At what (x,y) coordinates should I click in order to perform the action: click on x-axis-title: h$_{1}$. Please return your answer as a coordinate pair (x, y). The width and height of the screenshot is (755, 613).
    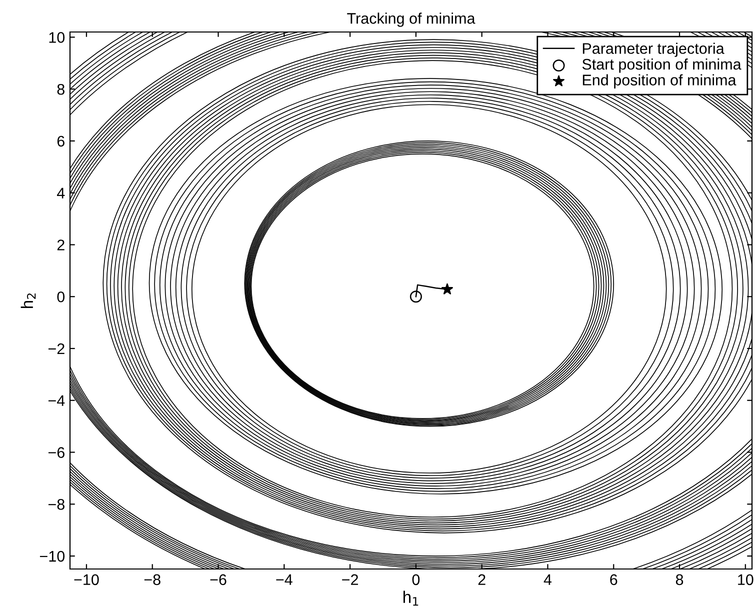
    Looking at the image, I should click on (410, 598).